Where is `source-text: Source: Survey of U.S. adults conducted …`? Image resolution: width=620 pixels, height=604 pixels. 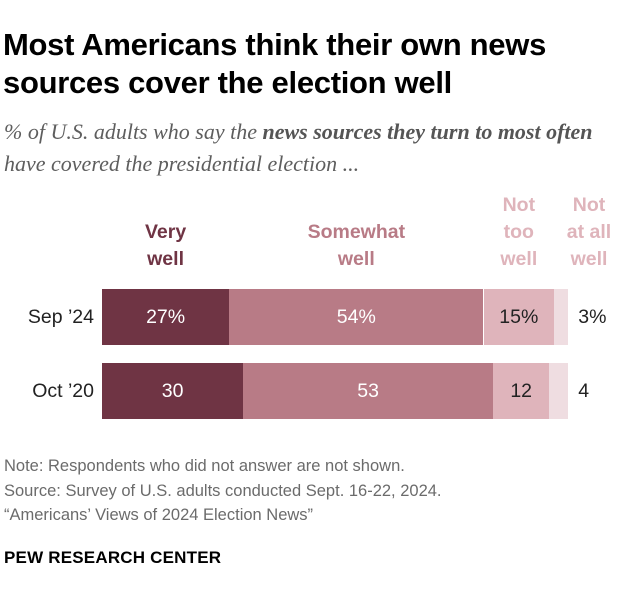
source-text: Source: Survey of U.S. adults conducted … is located at coordinates (223, 490).